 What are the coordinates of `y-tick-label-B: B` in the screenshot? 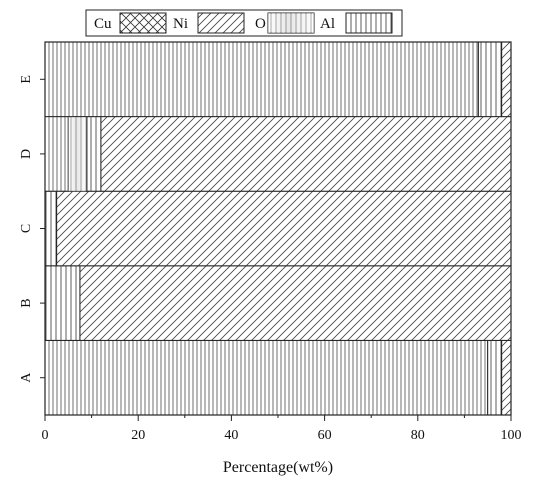 It's located at (26, 302).